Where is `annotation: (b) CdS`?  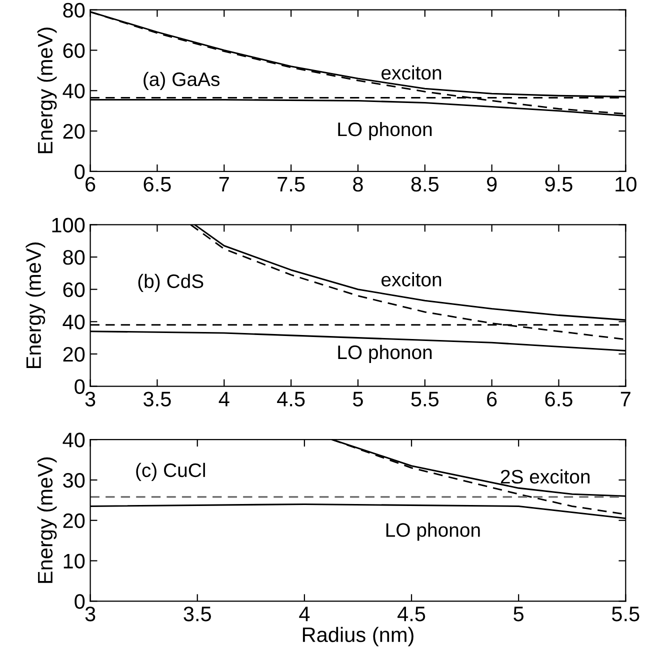
annotation: (b) CdS is located at coordinates (171, 283).